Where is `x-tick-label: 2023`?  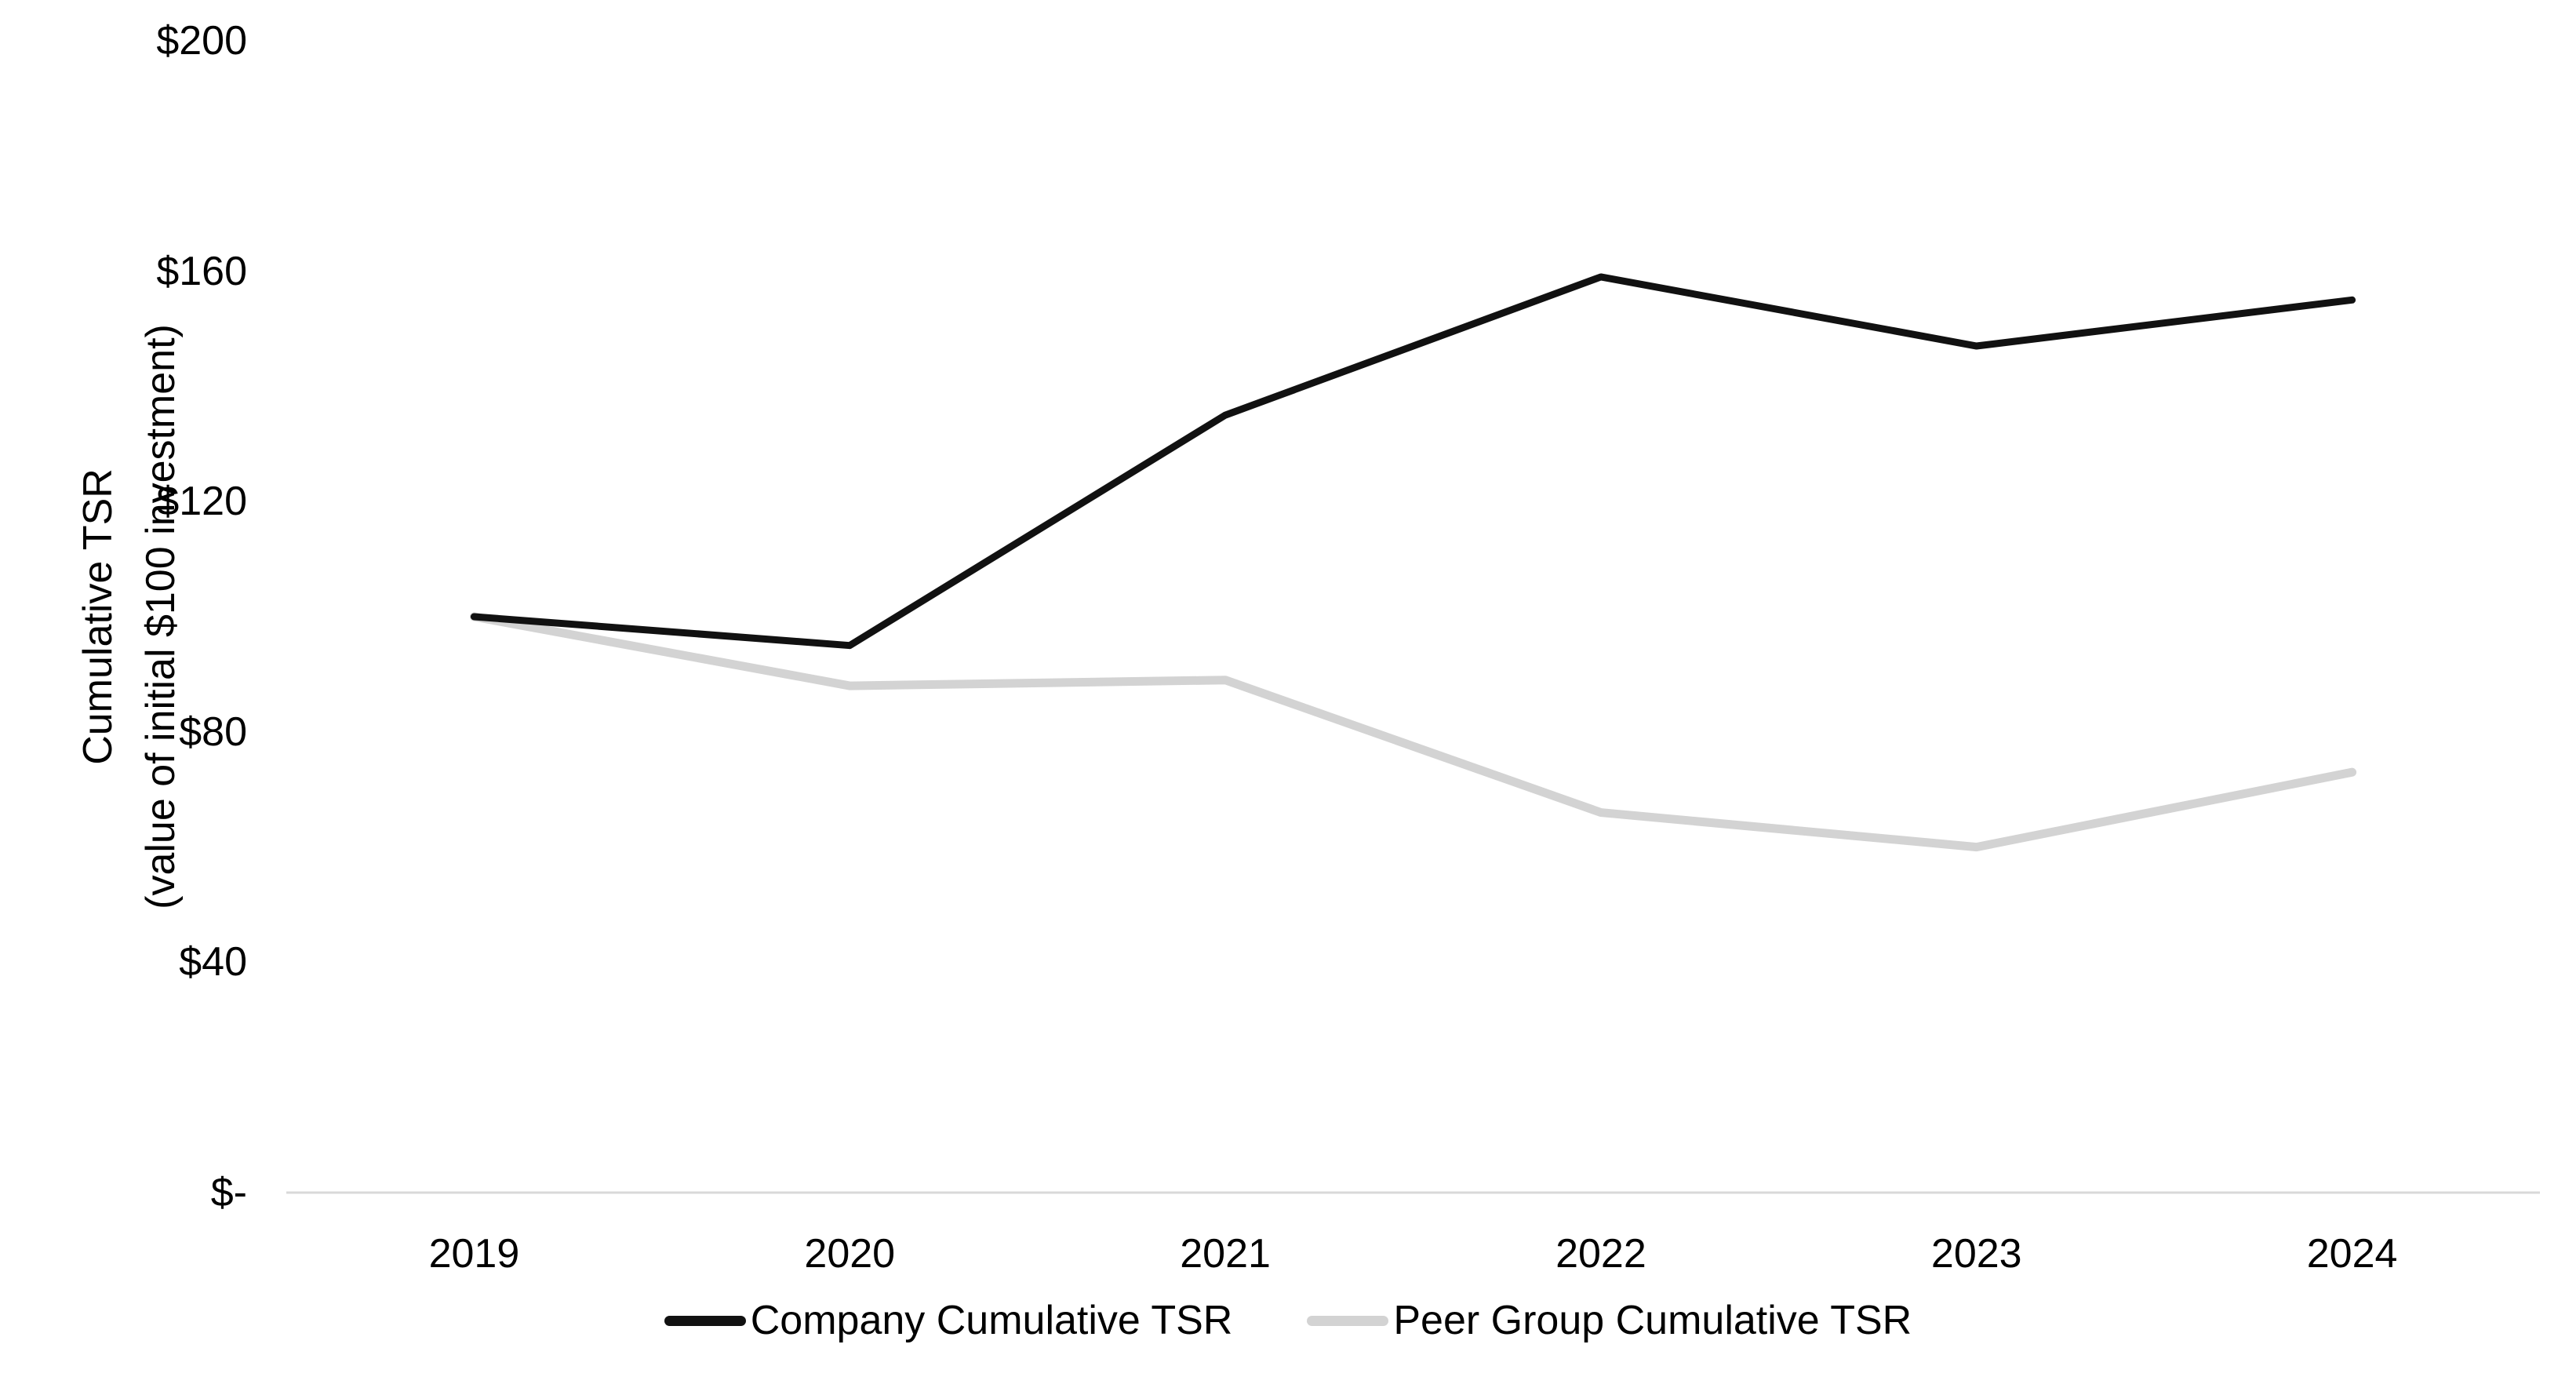
x-tick-label: 2023 is located at coordinates (1976, 1254).